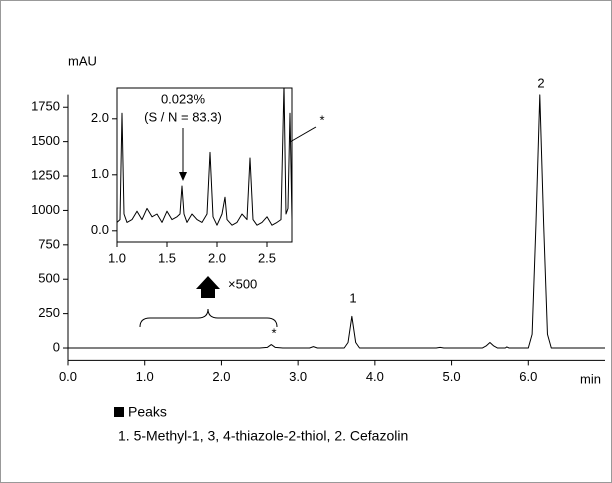  I want to click on inset-frame, so click(204, 165).